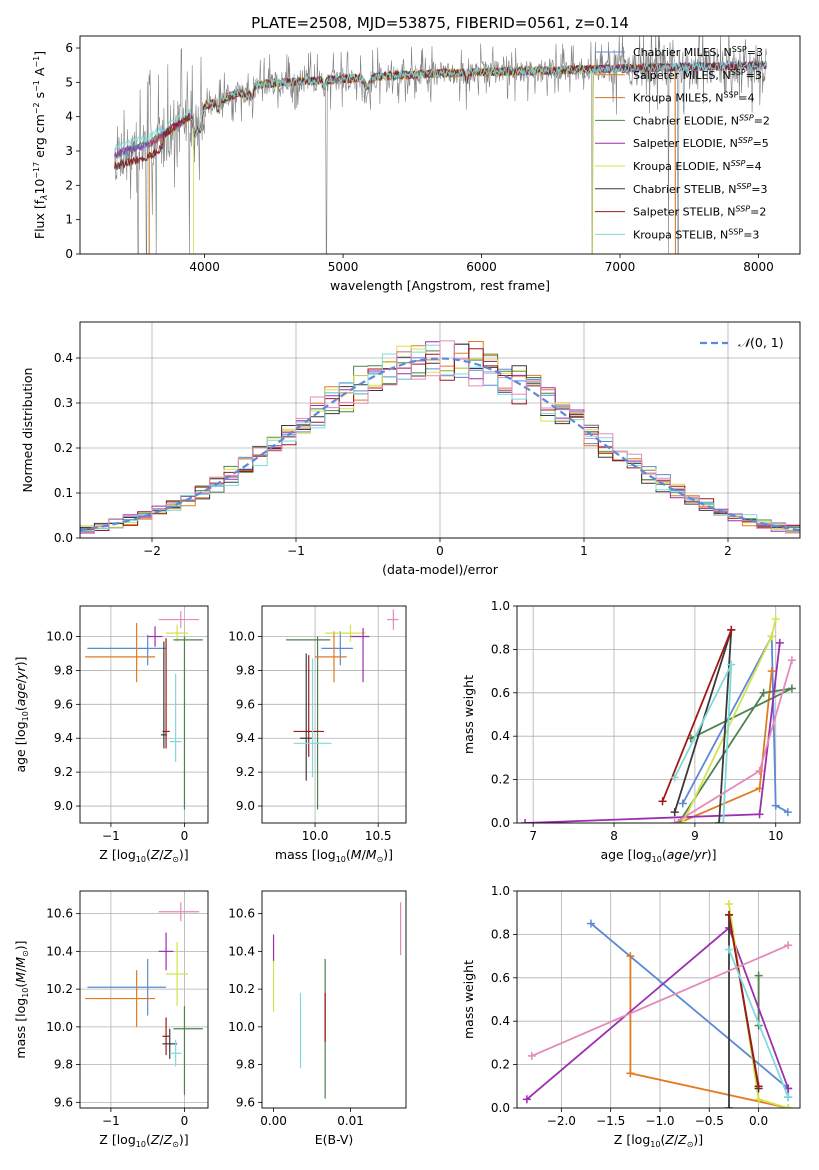 The height and width of the screenshot is (1170, 819). What do you see at coordinates (350, 1121) in the screenshot?
I see `x-tick-label: 0.01` at bounding box center [350, 1121].